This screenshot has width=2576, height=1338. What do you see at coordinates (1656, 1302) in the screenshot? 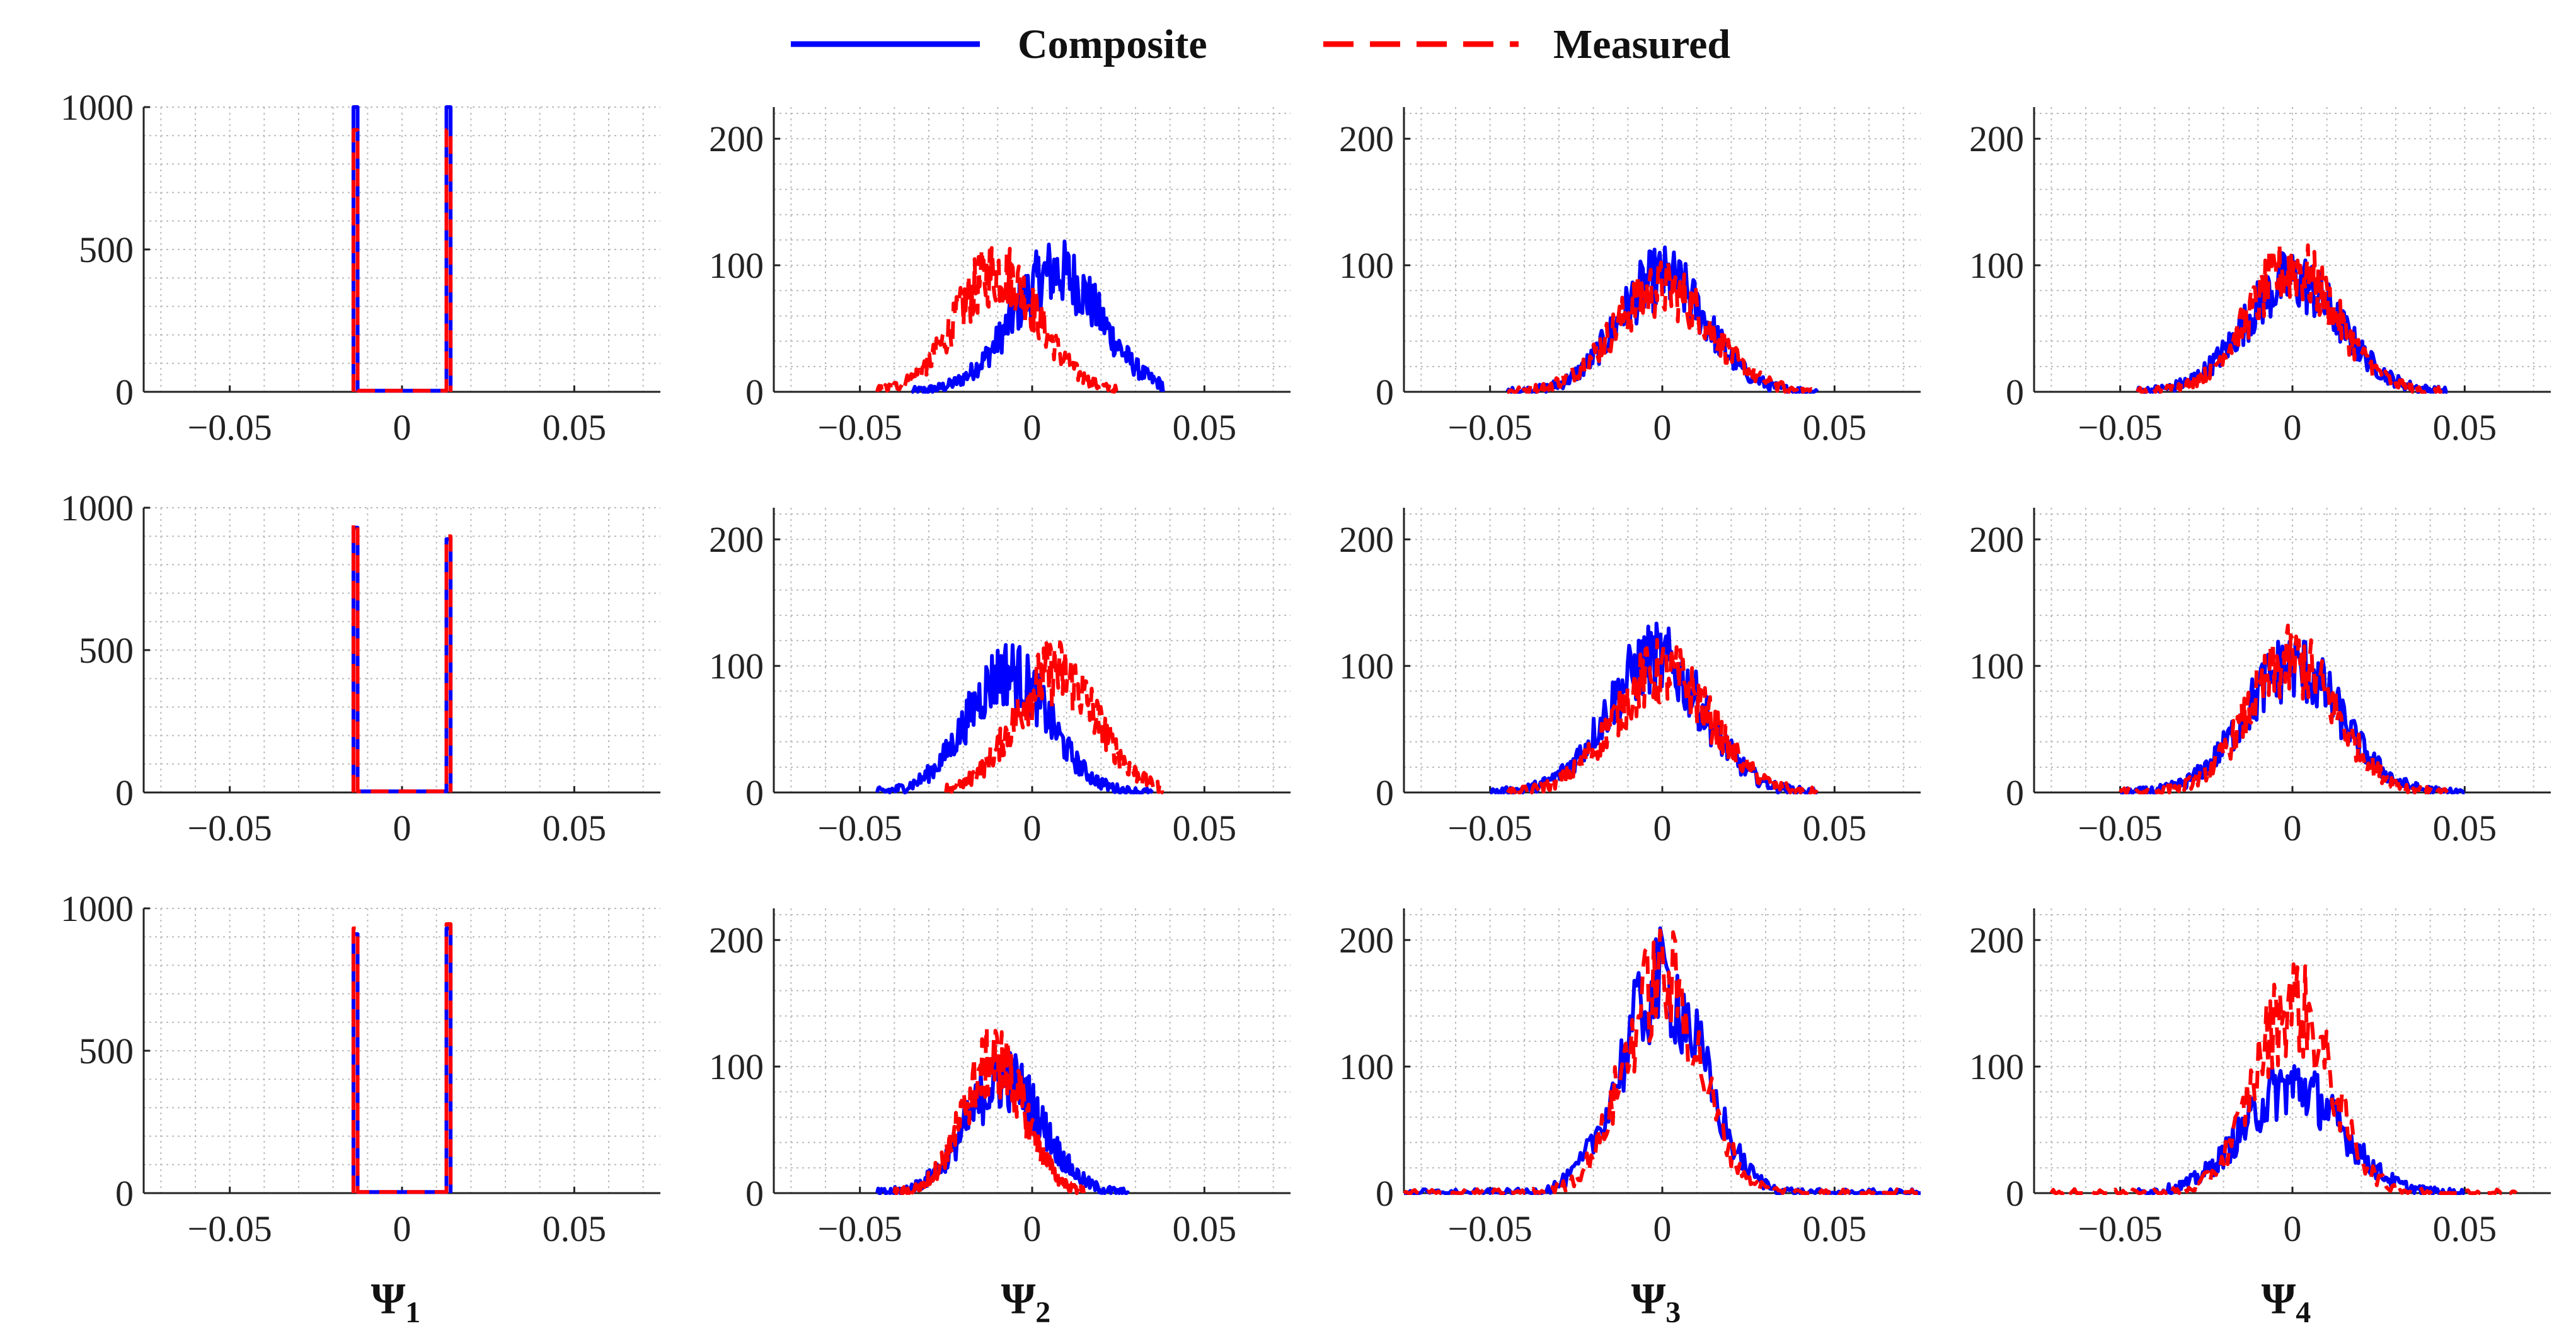
I see `x-axis-label-psi3: Ψ3` at bounding box center [1656, 1302].